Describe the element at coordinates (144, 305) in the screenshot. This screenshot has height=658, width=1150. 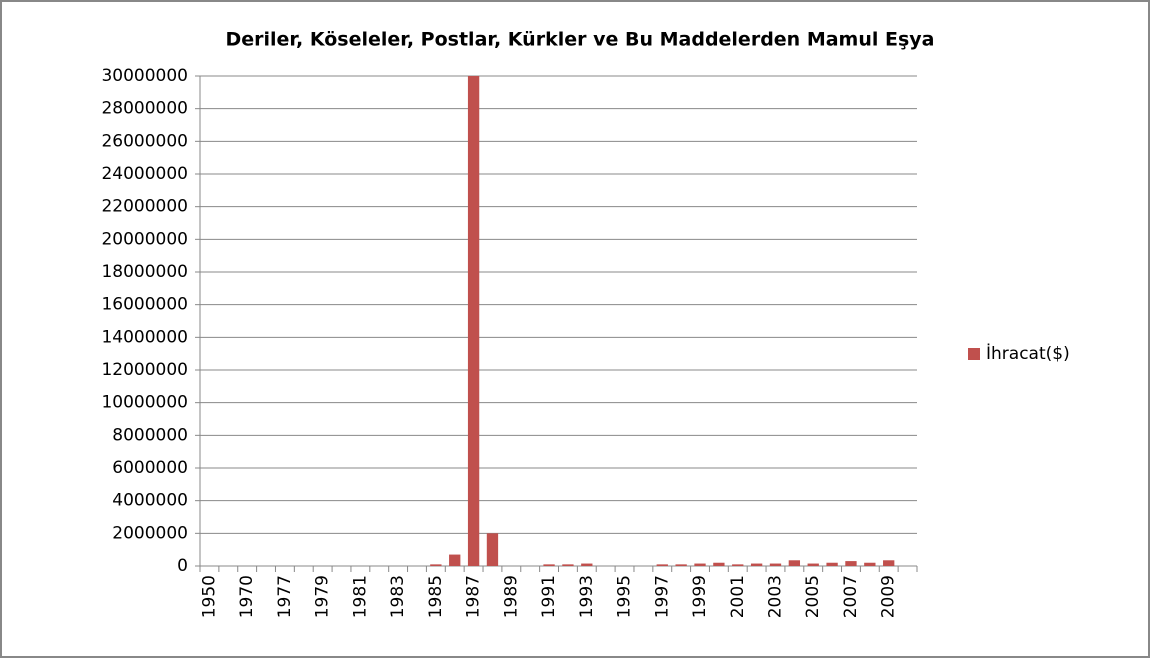
I see `y-tick-label: 16000000` at that location.